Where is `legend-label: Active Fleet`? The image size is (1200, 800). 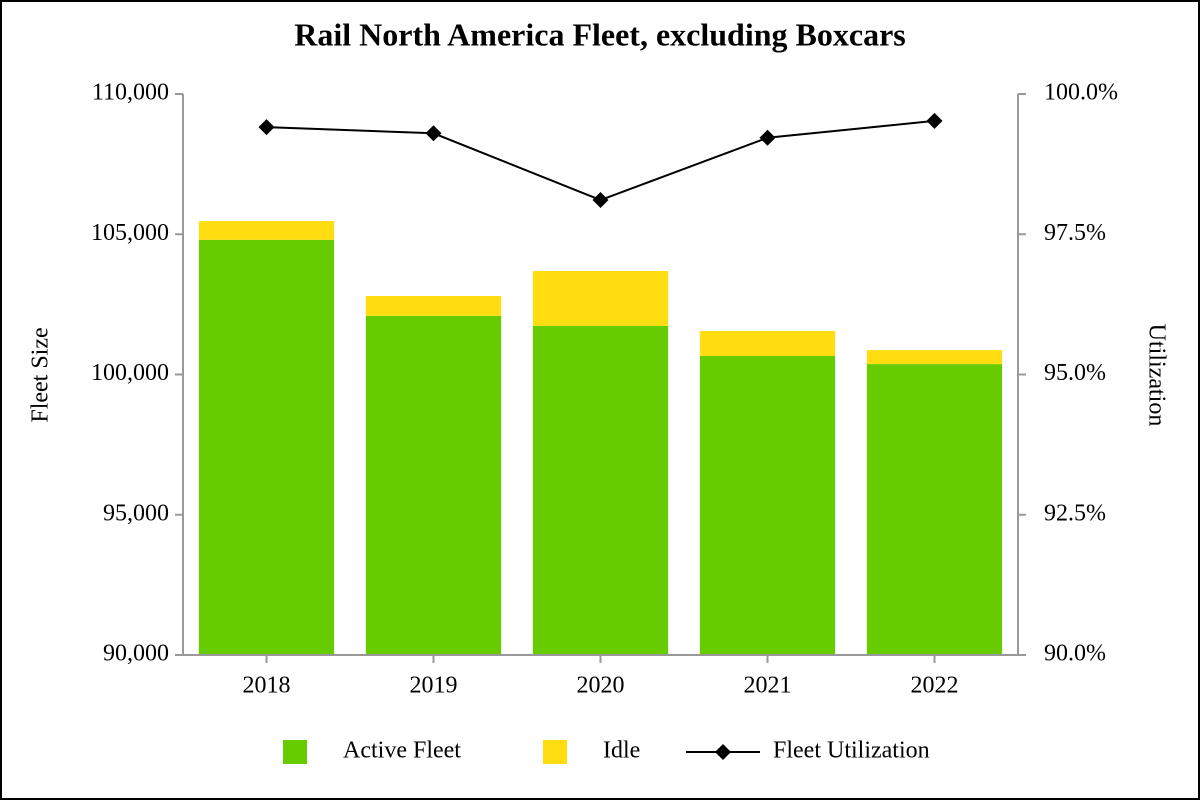 legend-label: Active Fleet is located at coordinates (402, 751).